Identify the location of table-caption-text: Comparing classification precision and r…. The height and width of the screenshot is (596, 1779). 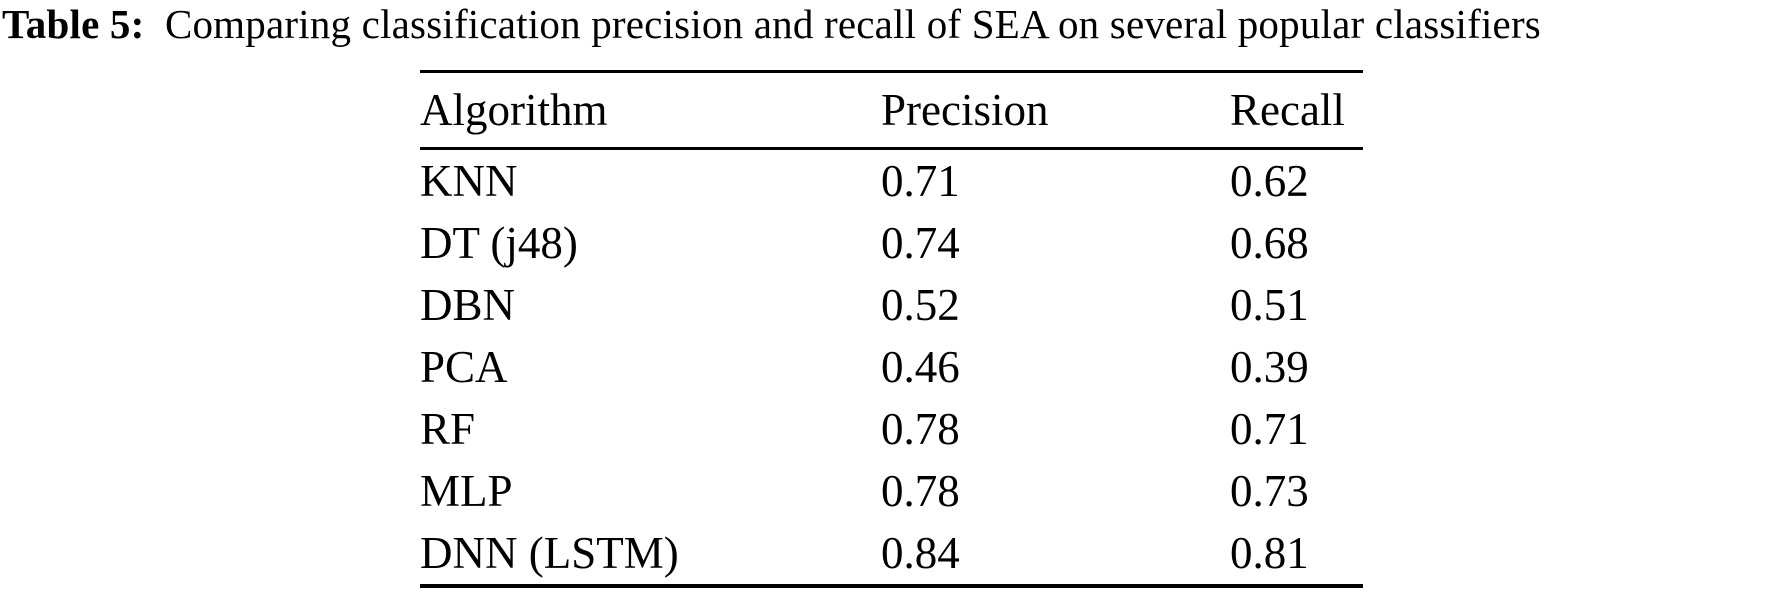
(852, 24).